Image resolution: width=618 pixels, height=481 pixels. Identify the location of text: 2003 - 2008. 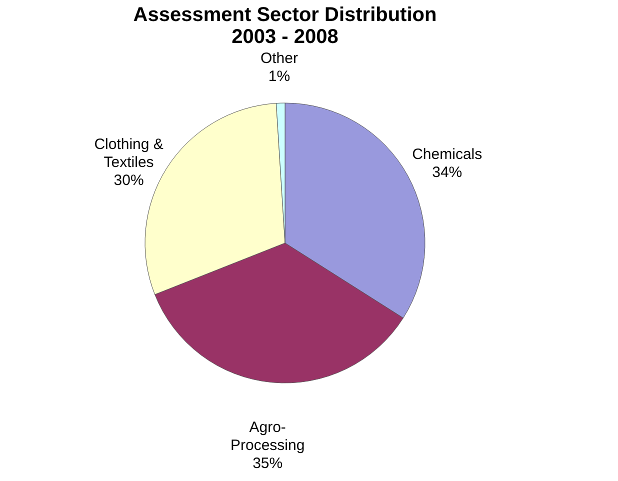
(285, 37).